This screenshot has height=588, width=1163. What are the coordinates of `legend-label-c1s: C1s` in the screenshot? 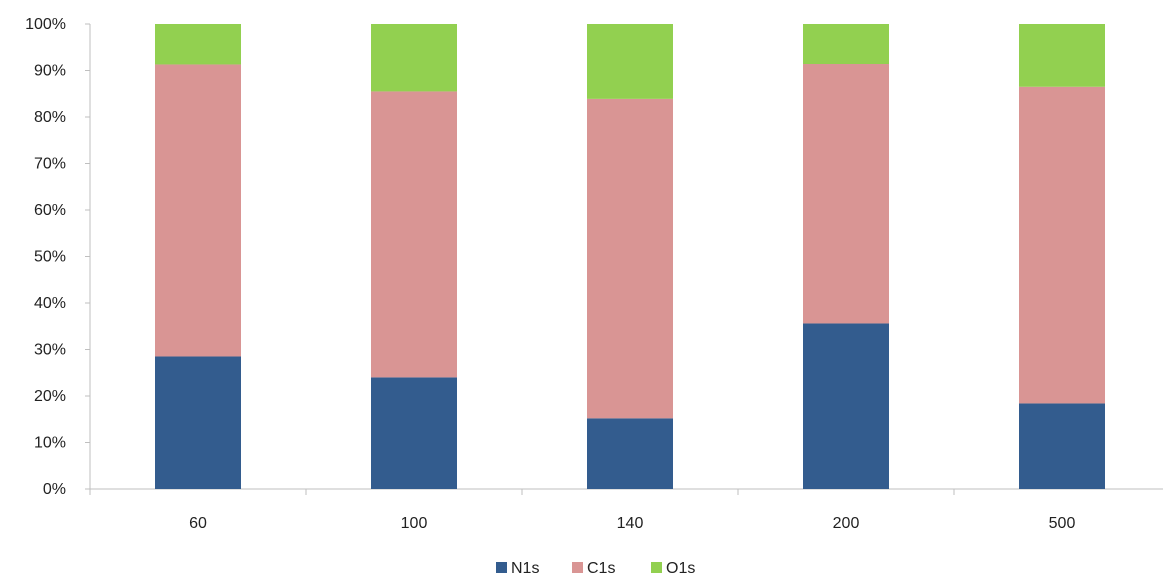 It's located at (601, 568).